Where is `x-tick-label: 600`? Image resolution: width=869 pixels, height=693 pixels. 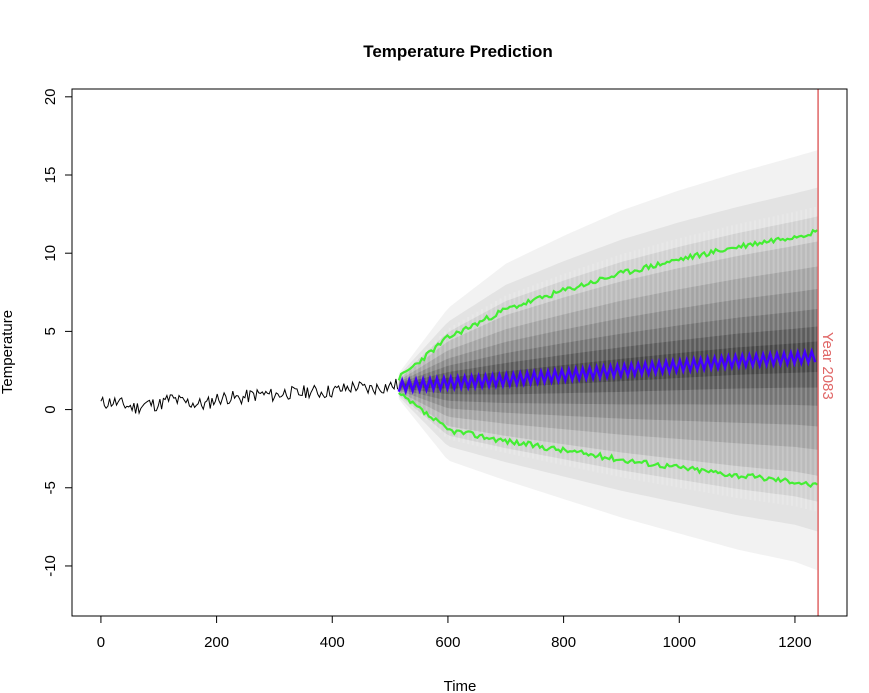 x-tick-label: 600 is located at coordinates (447, 642).